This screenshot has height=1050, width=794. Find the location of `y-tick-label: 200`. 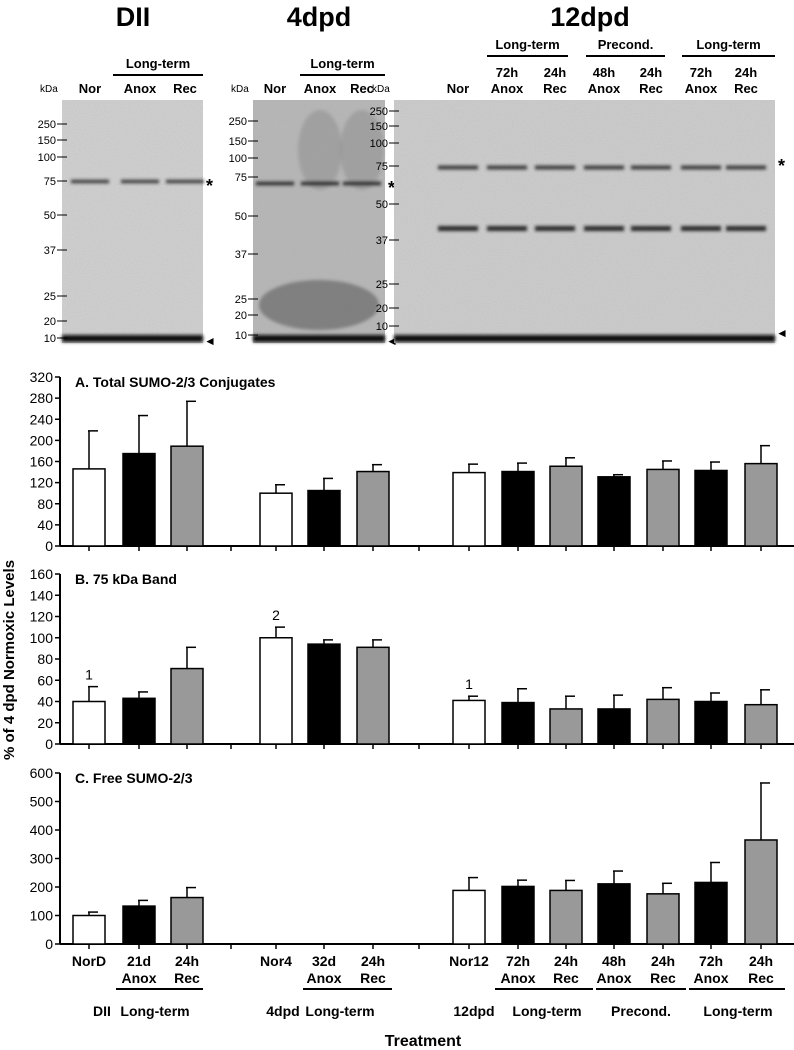

y-tick-label: 200 is located at coordinates (42, 887).